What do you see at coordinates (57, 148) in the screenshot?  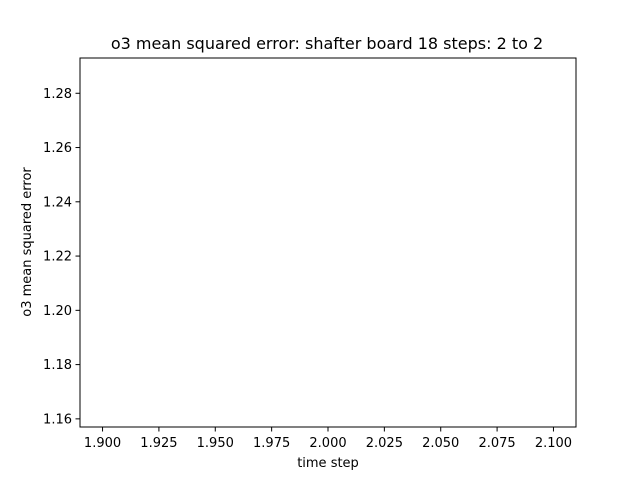 I see `y-tick-label: 1.26` at bounding box center [57, 148].